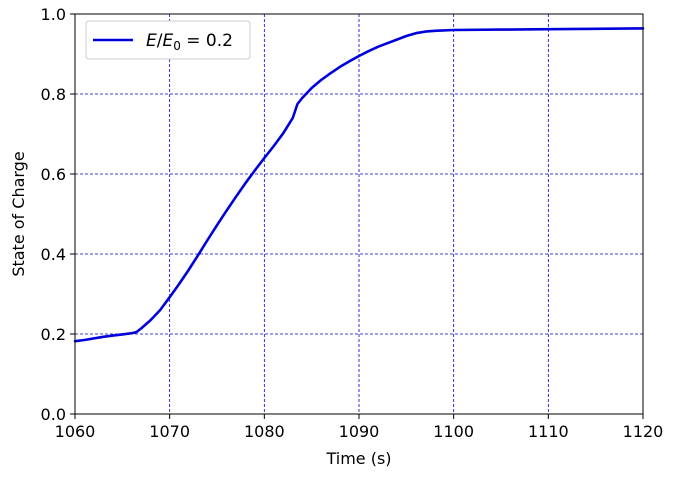 The height and width of the screenshot is (477, 677). Describe the element at coordinates (75, 431) in the screenshot. I see `x-tick-label: 1060` at that location.